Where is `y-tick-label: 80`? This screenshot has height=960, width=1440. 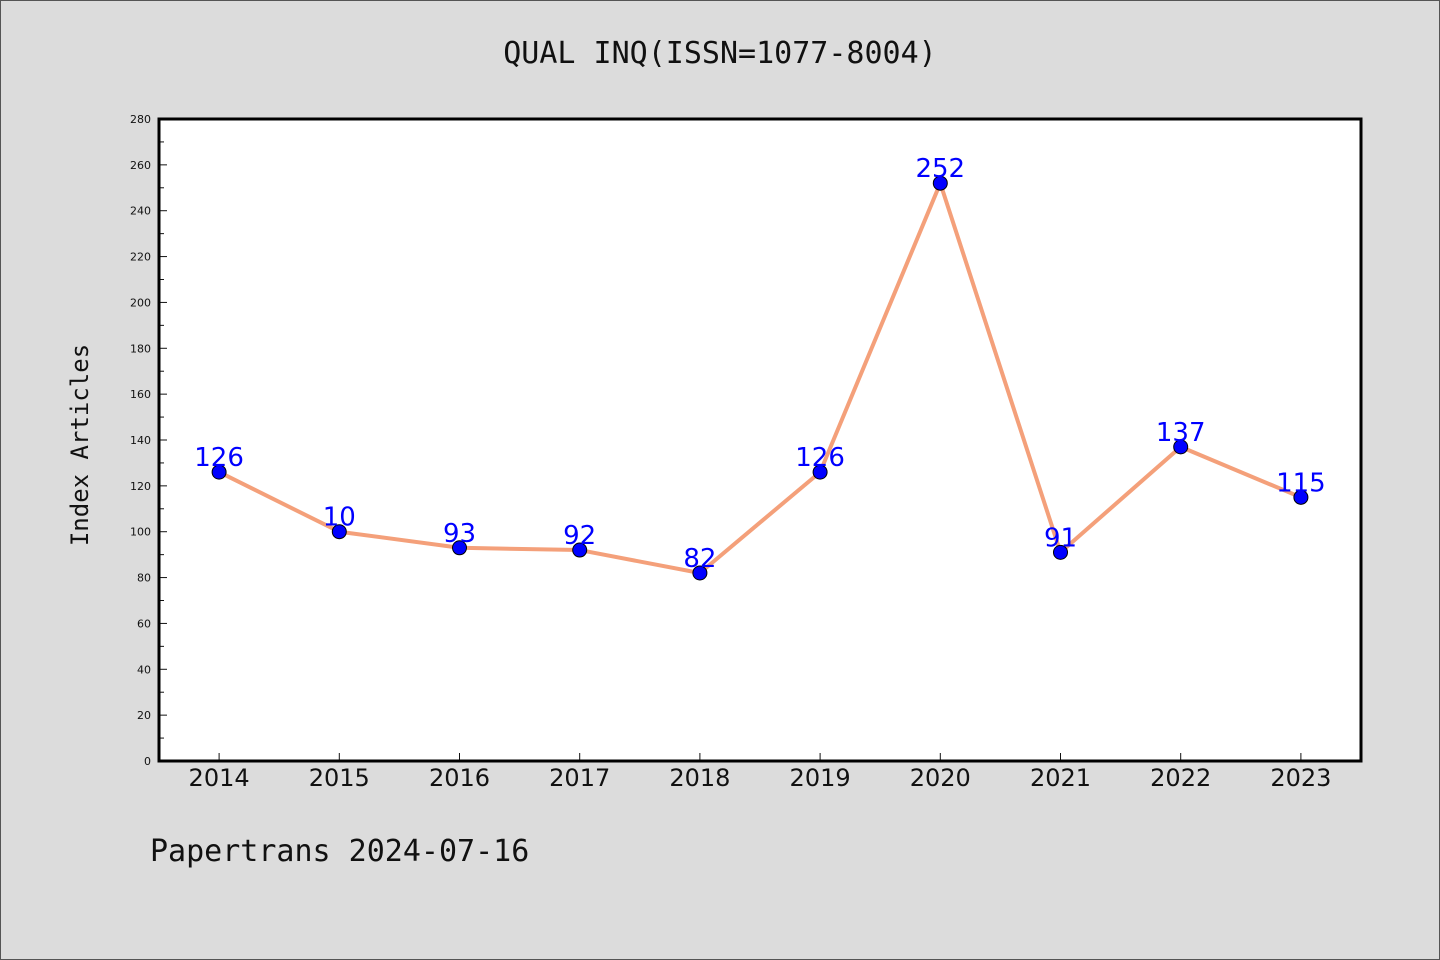
y-tick-label: 80 is located at coordinates (144, 578).